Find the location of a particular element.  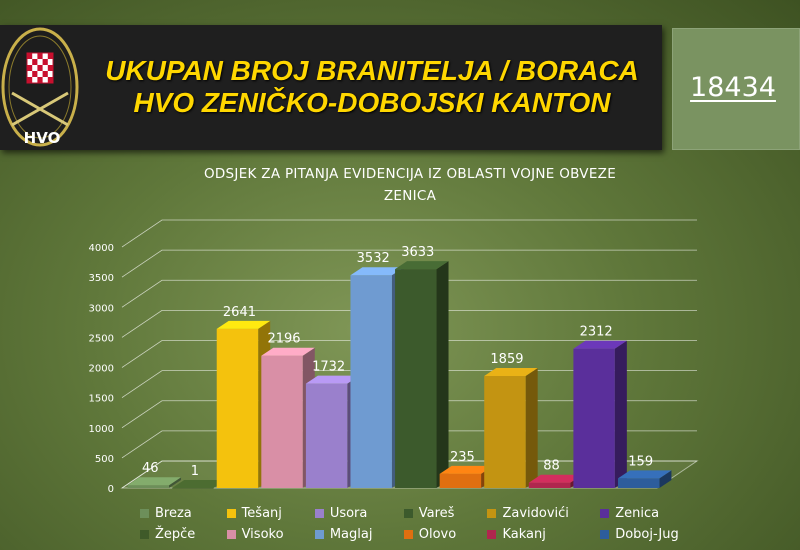

legend-item: Žepče is located at coordinates (178, 534).